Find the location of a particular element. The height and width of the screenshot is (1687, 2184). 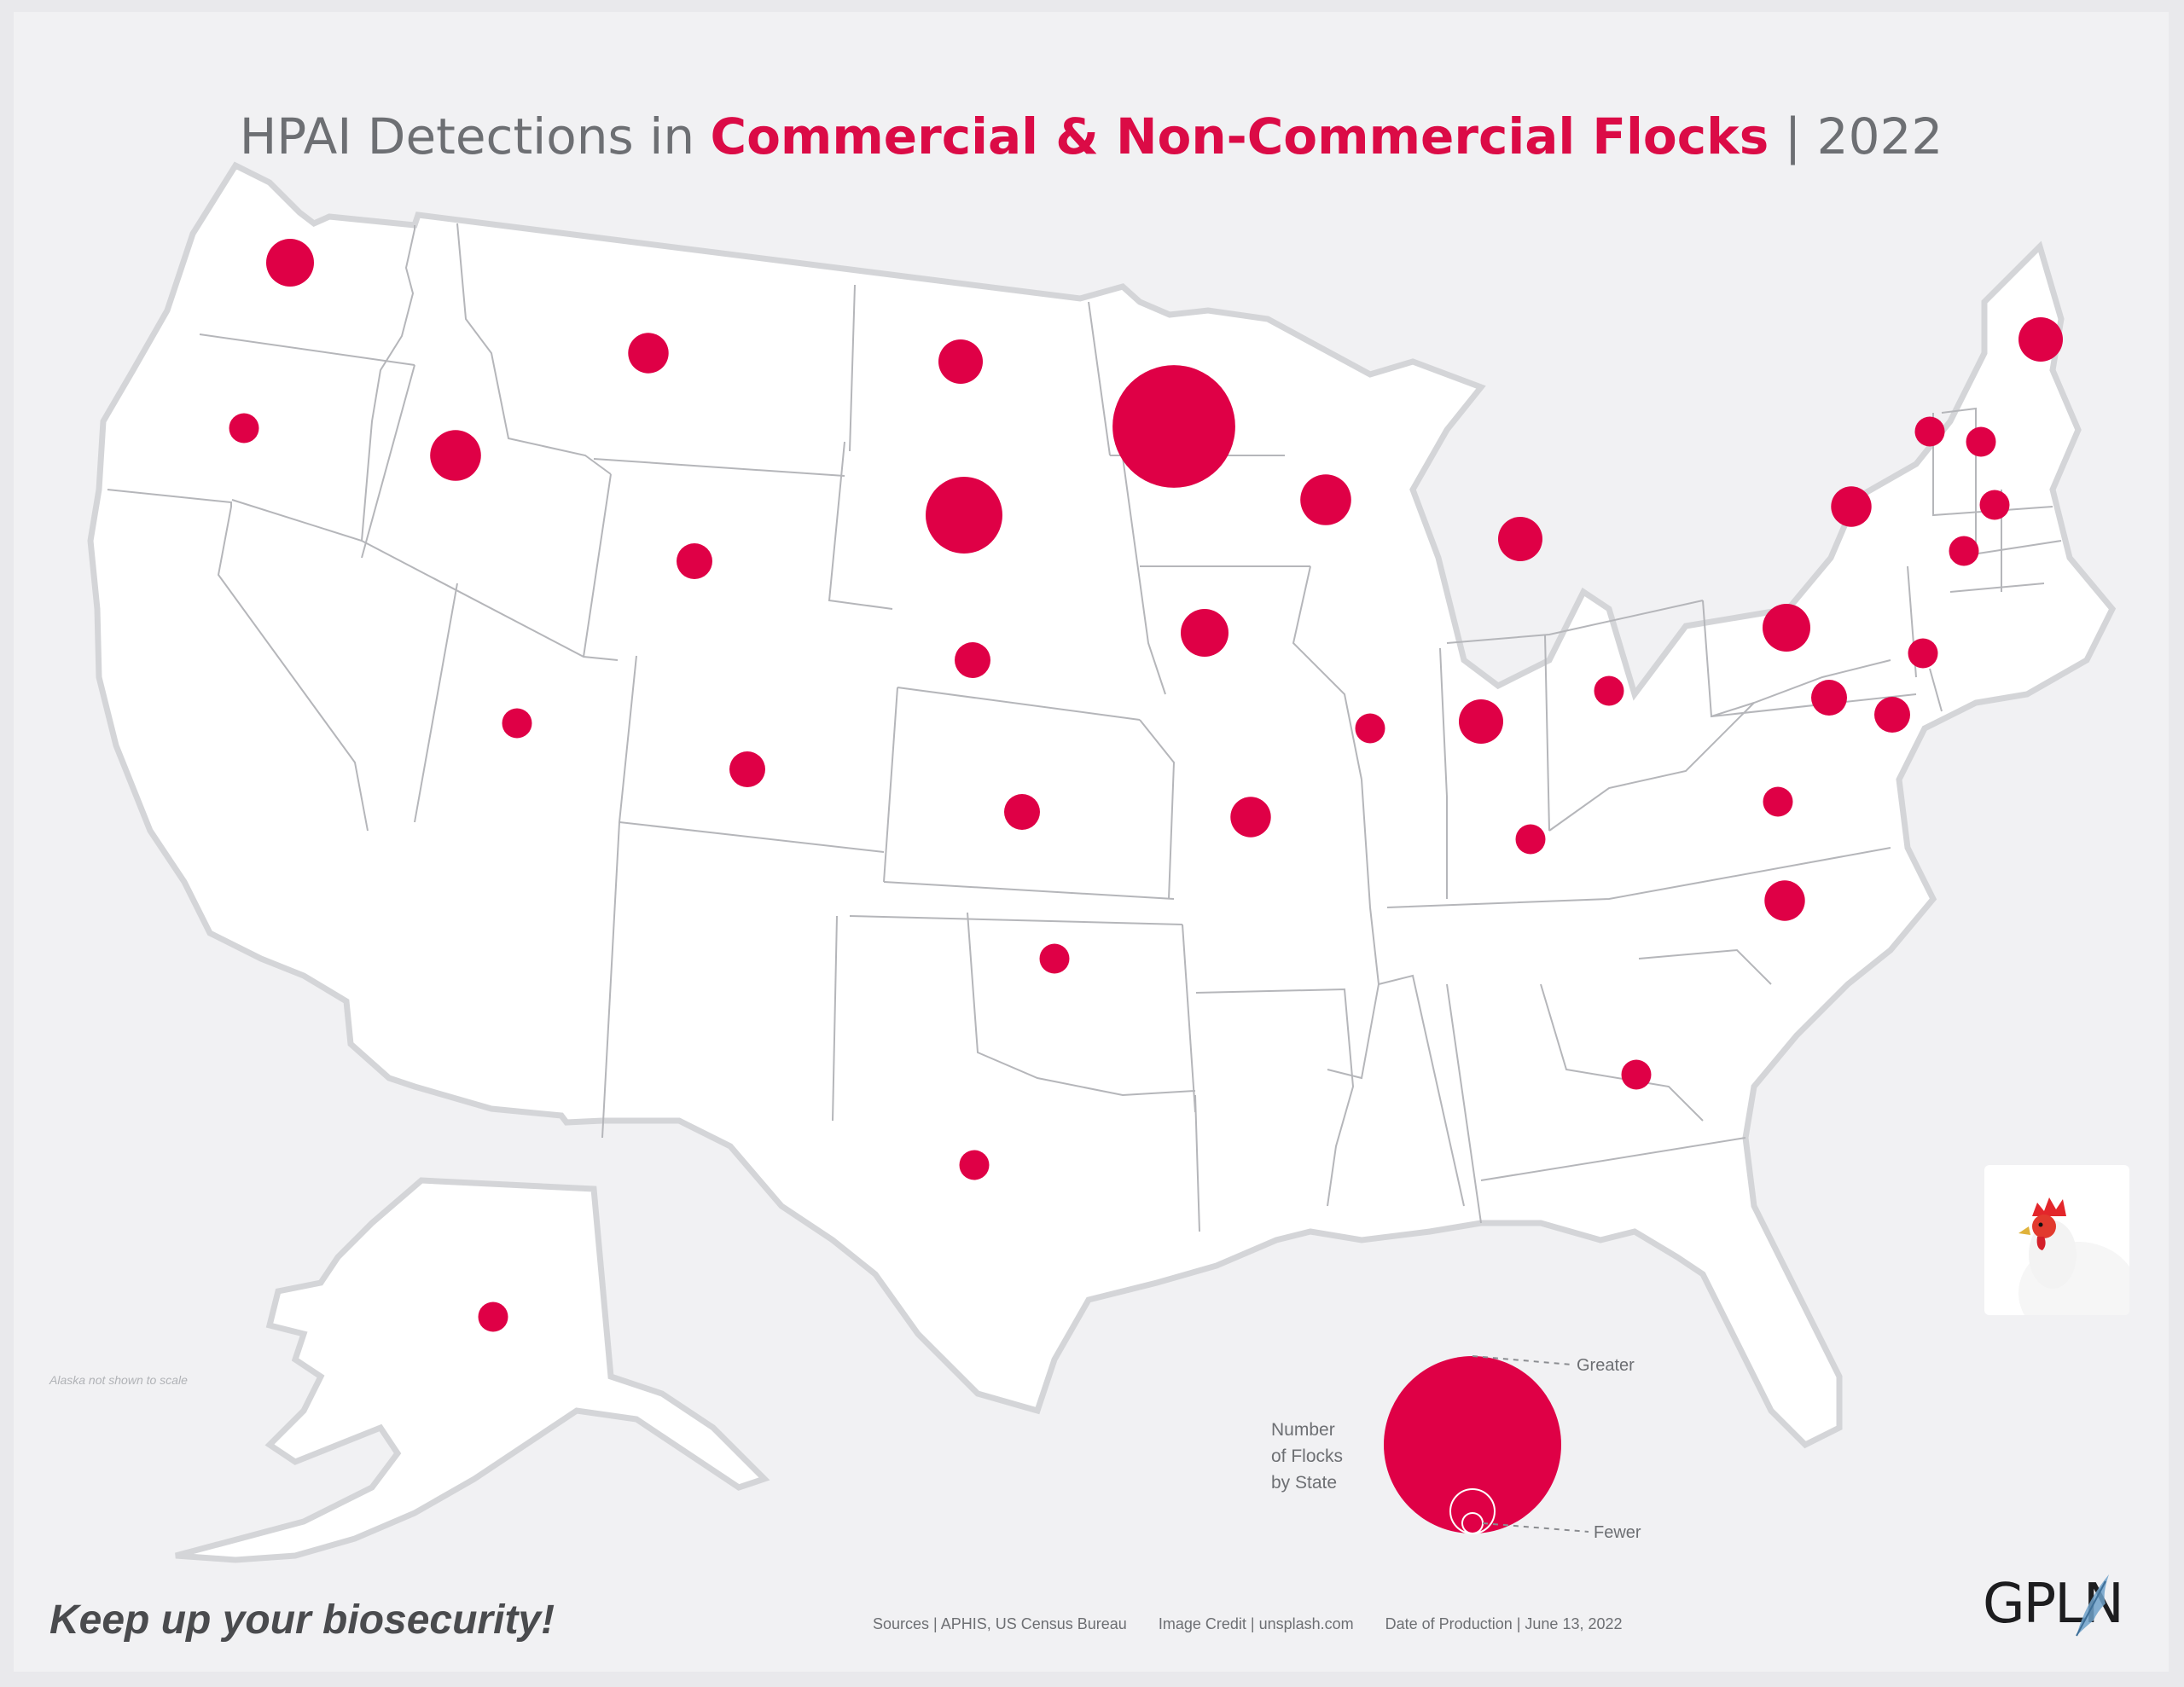

bubble-colorado is located at coordinates (747, 769).